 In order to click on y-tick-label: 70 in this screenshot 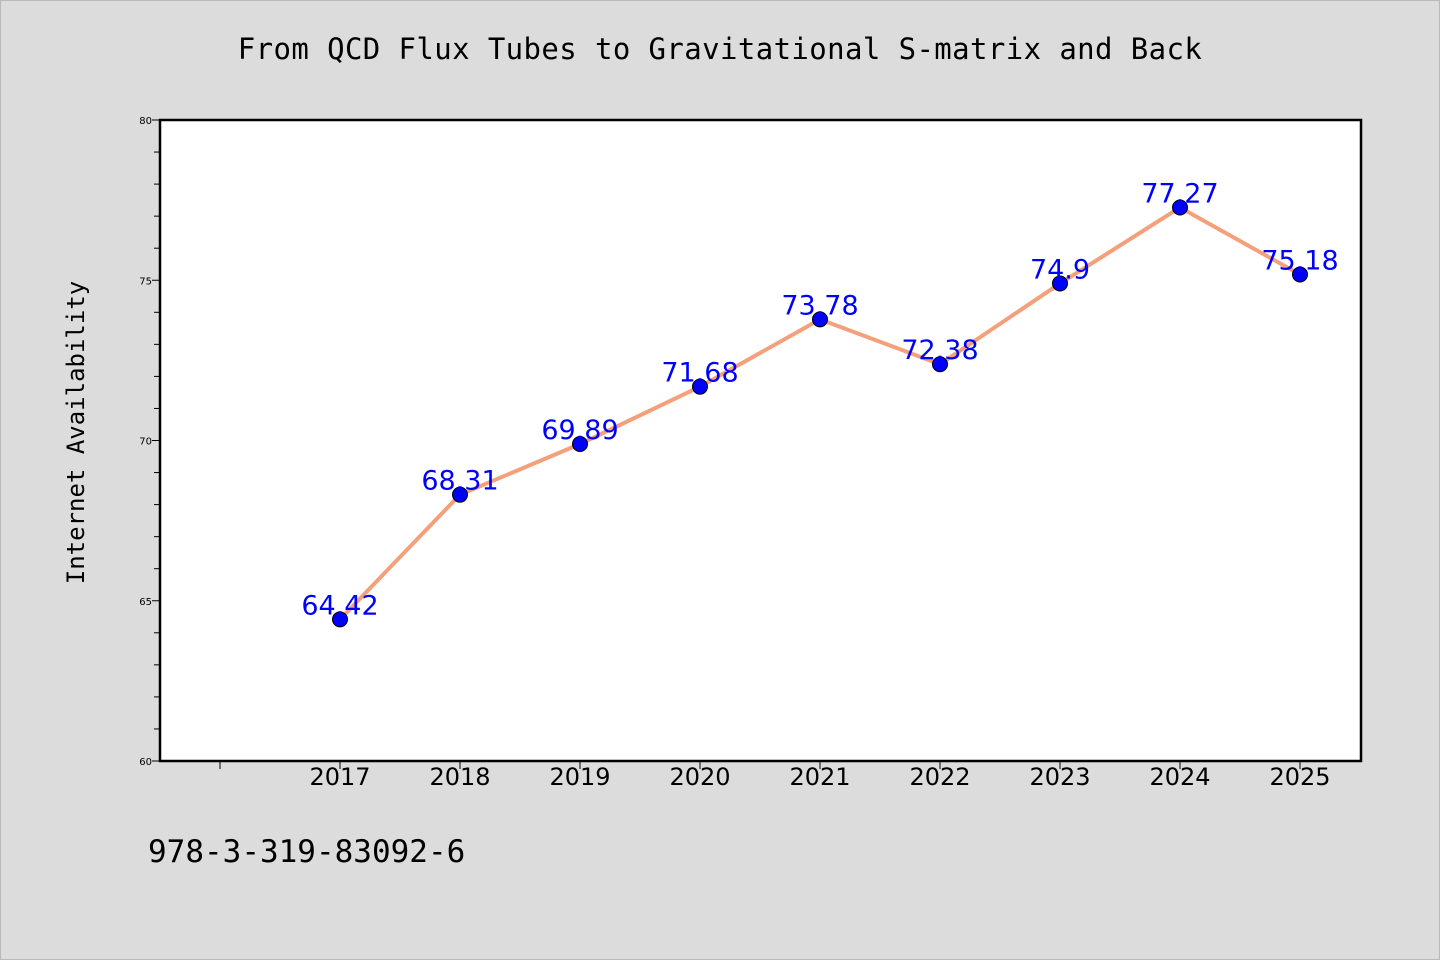, I will do `click(145, 442)`.